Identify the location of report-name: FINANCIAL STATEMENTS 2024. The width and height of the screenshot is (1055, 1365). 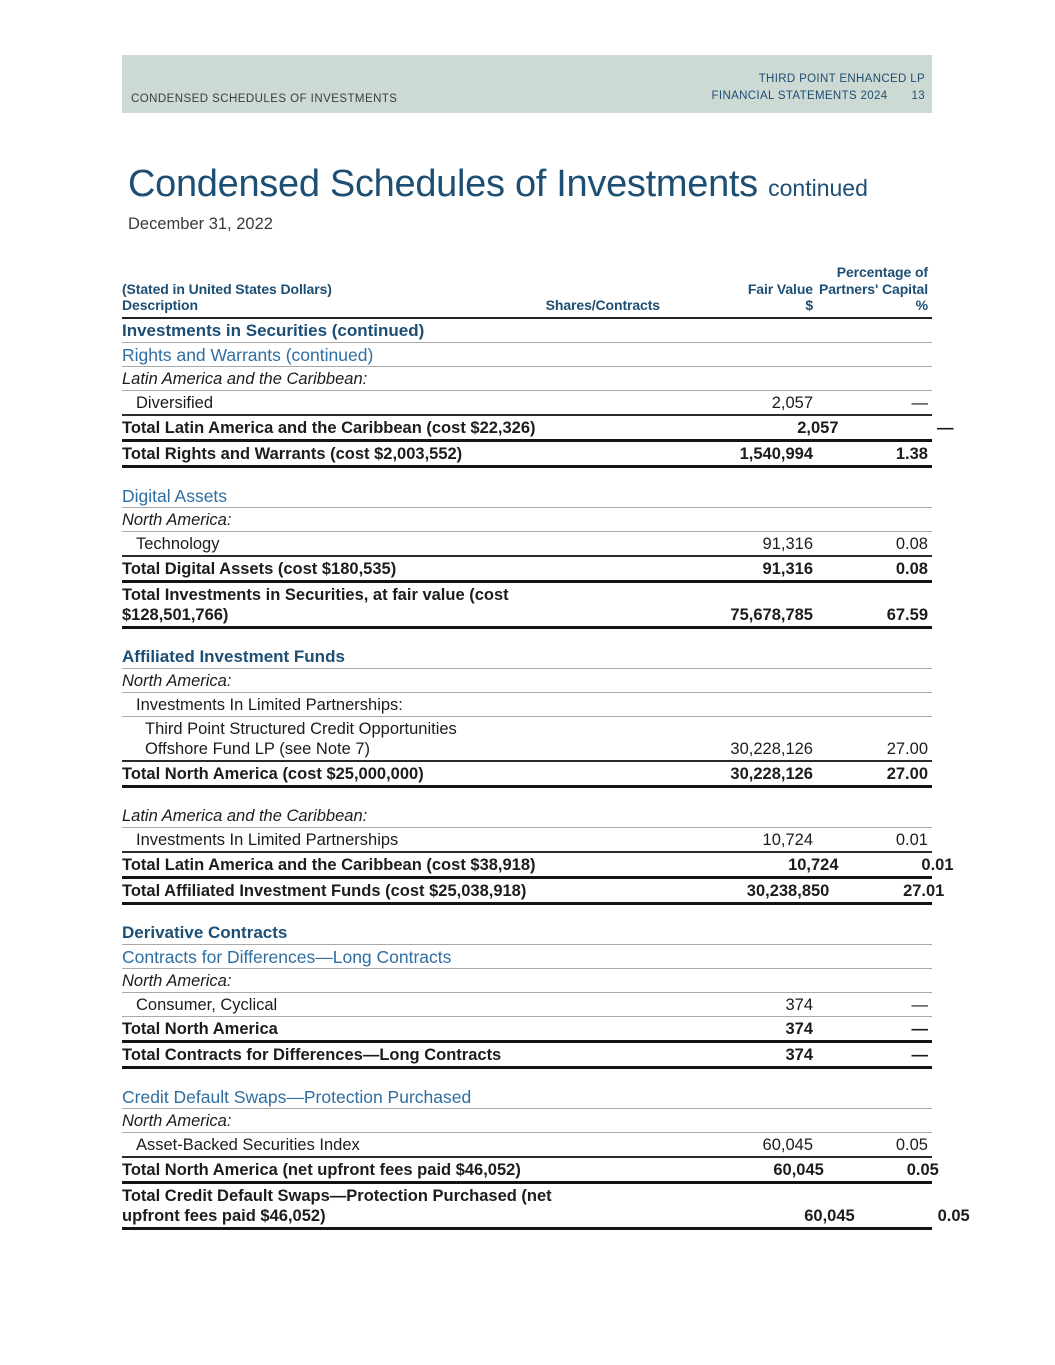
(799, 96).